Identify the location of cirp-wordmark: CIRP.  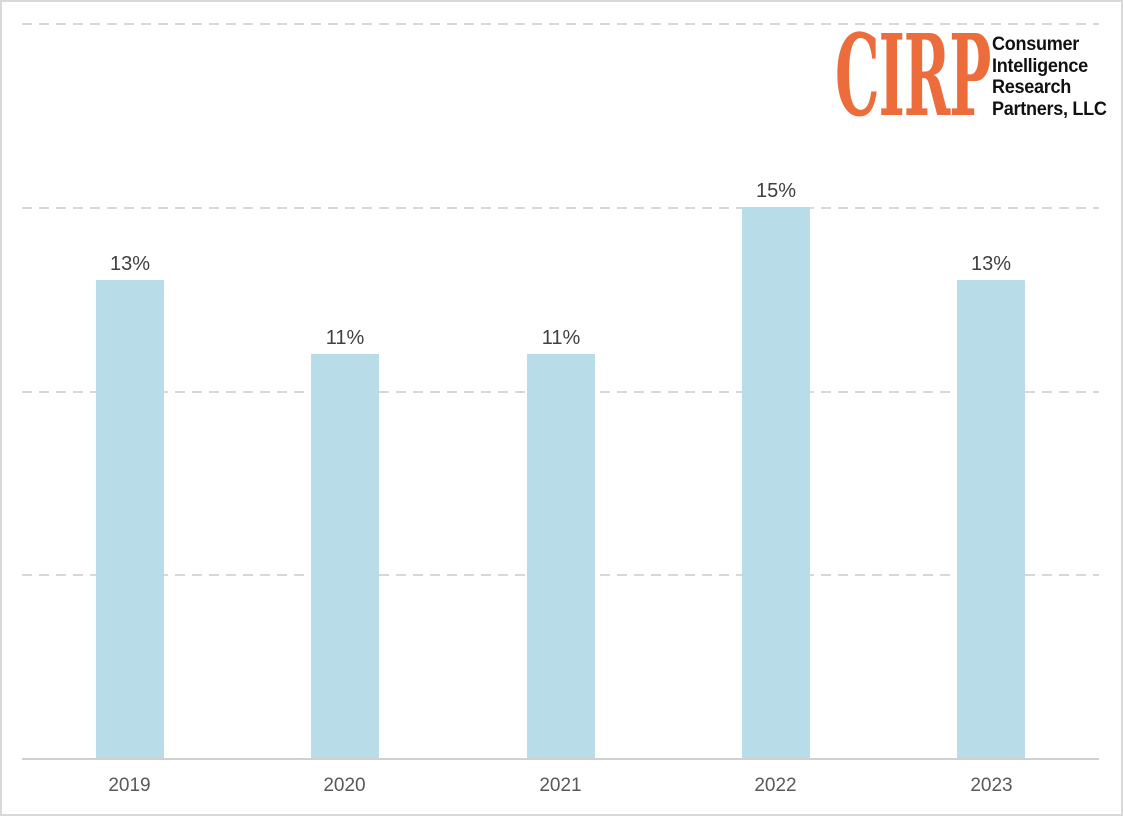
(913, 76).